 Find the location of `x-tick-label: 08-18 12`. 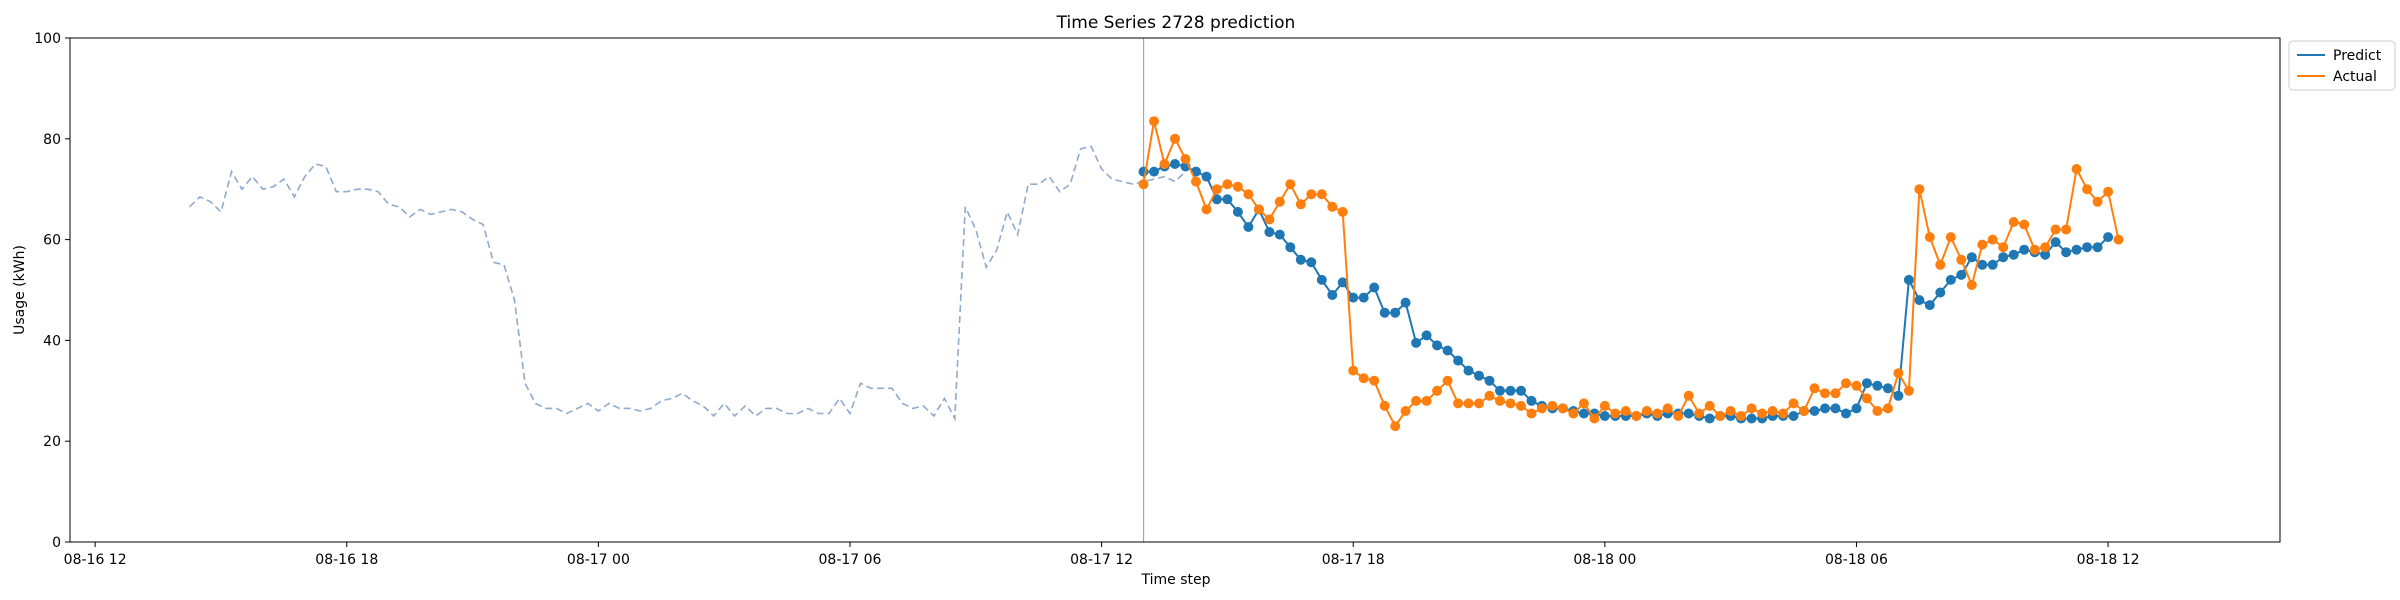

x-tick-label: 08-18 12 is located at coordinates (2108, 560).